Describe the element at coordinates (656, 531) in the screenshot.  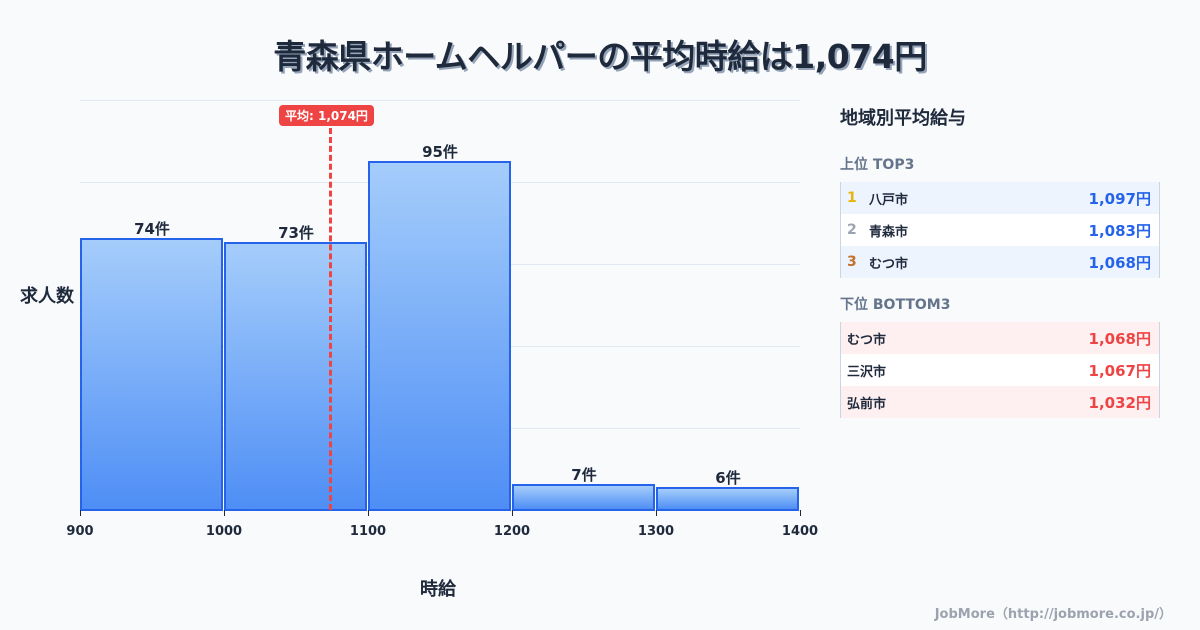
I see `x-tick-label: 1300` at that location.